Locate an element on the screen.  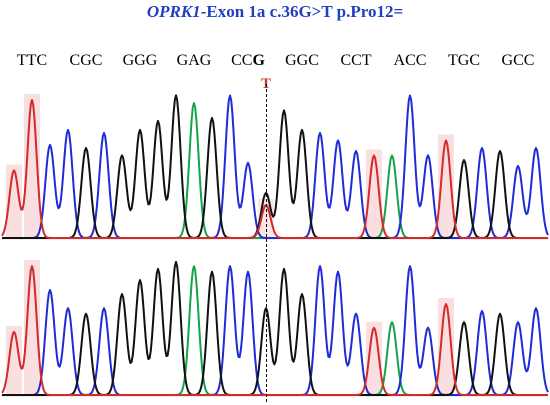
codon-label: TTC is located at coordinates (32, 60).